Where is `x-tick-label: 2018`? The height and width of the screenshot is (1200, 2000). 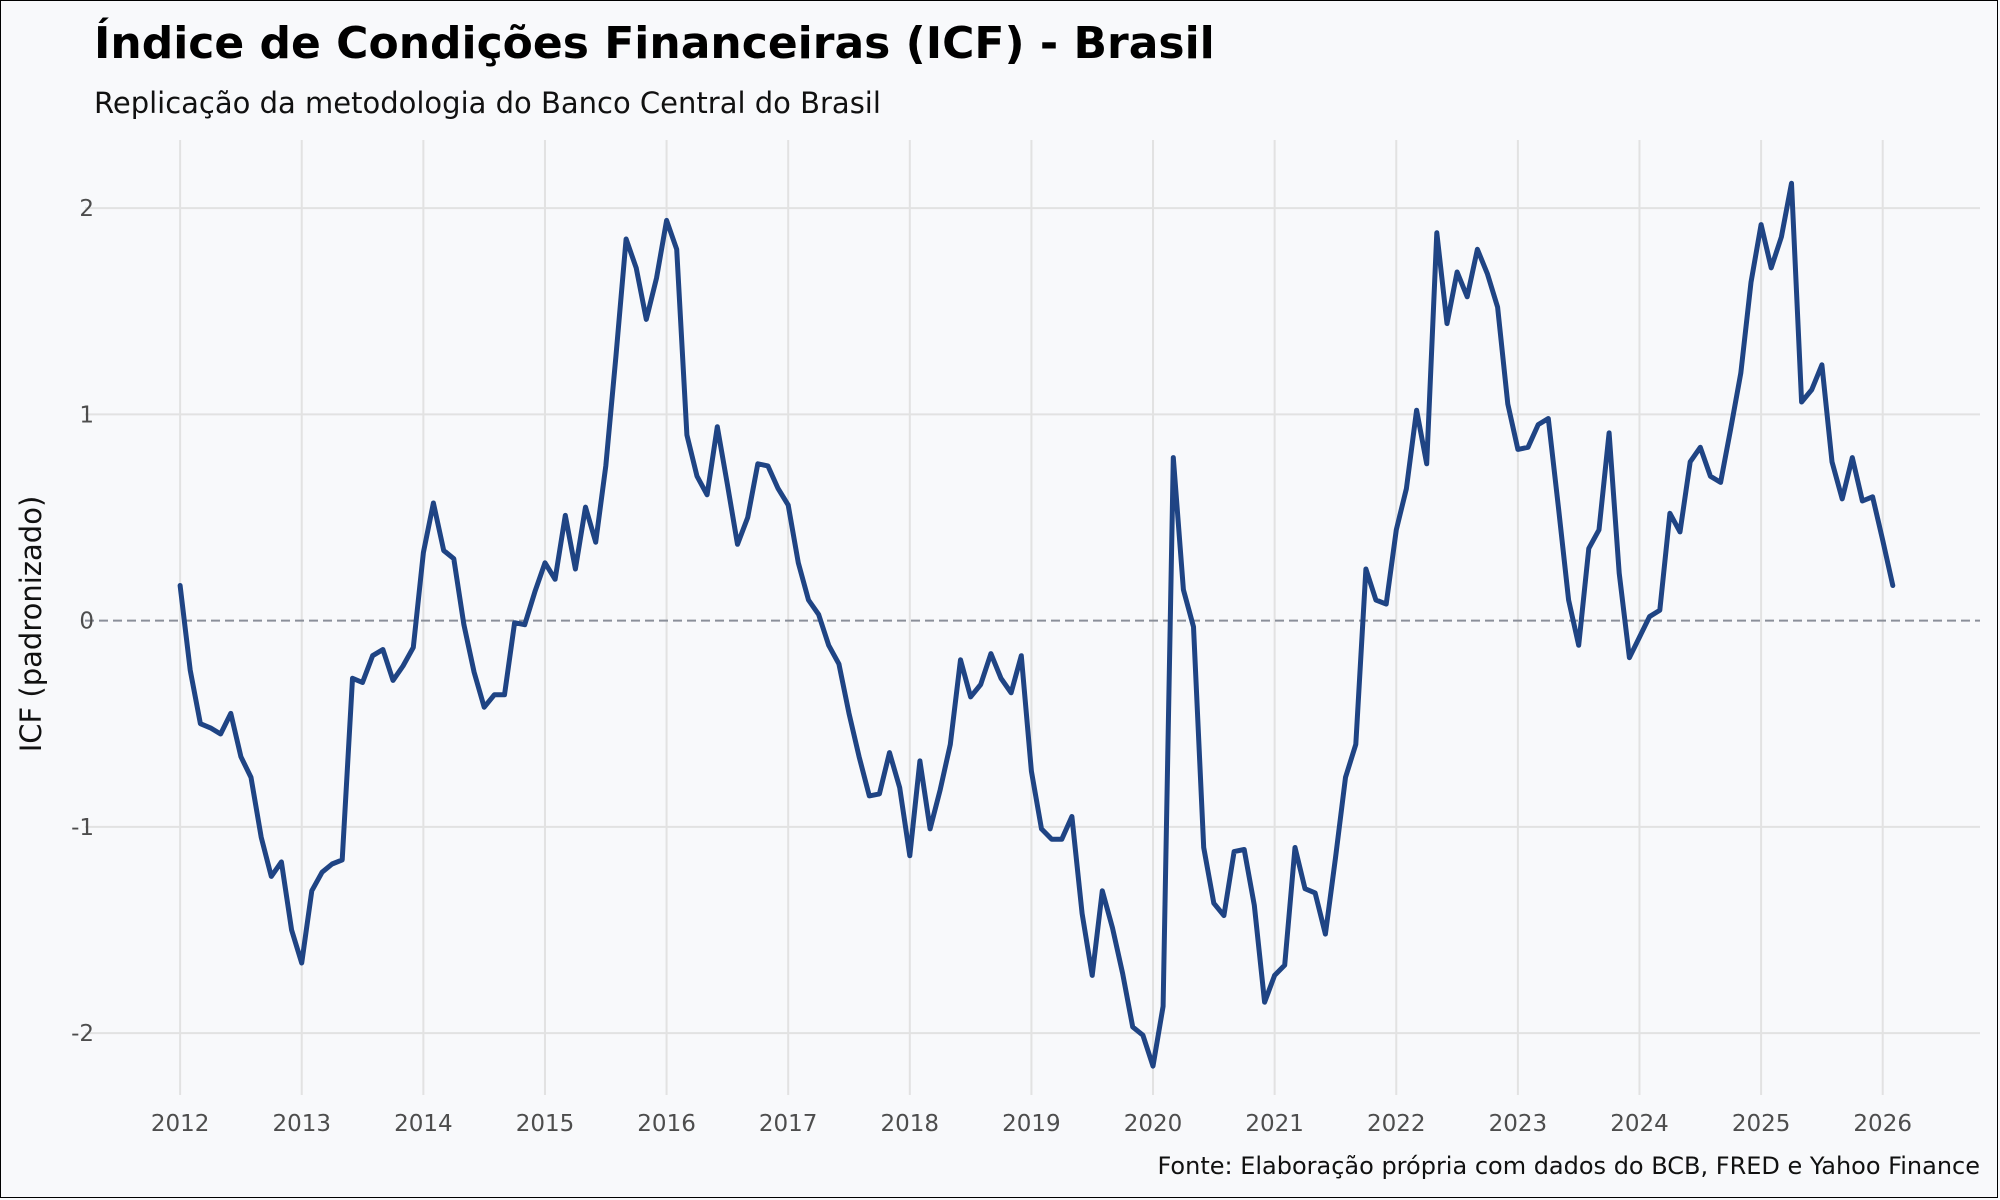
x-tick-label: 2018 is located at coordinates (910, 1124).